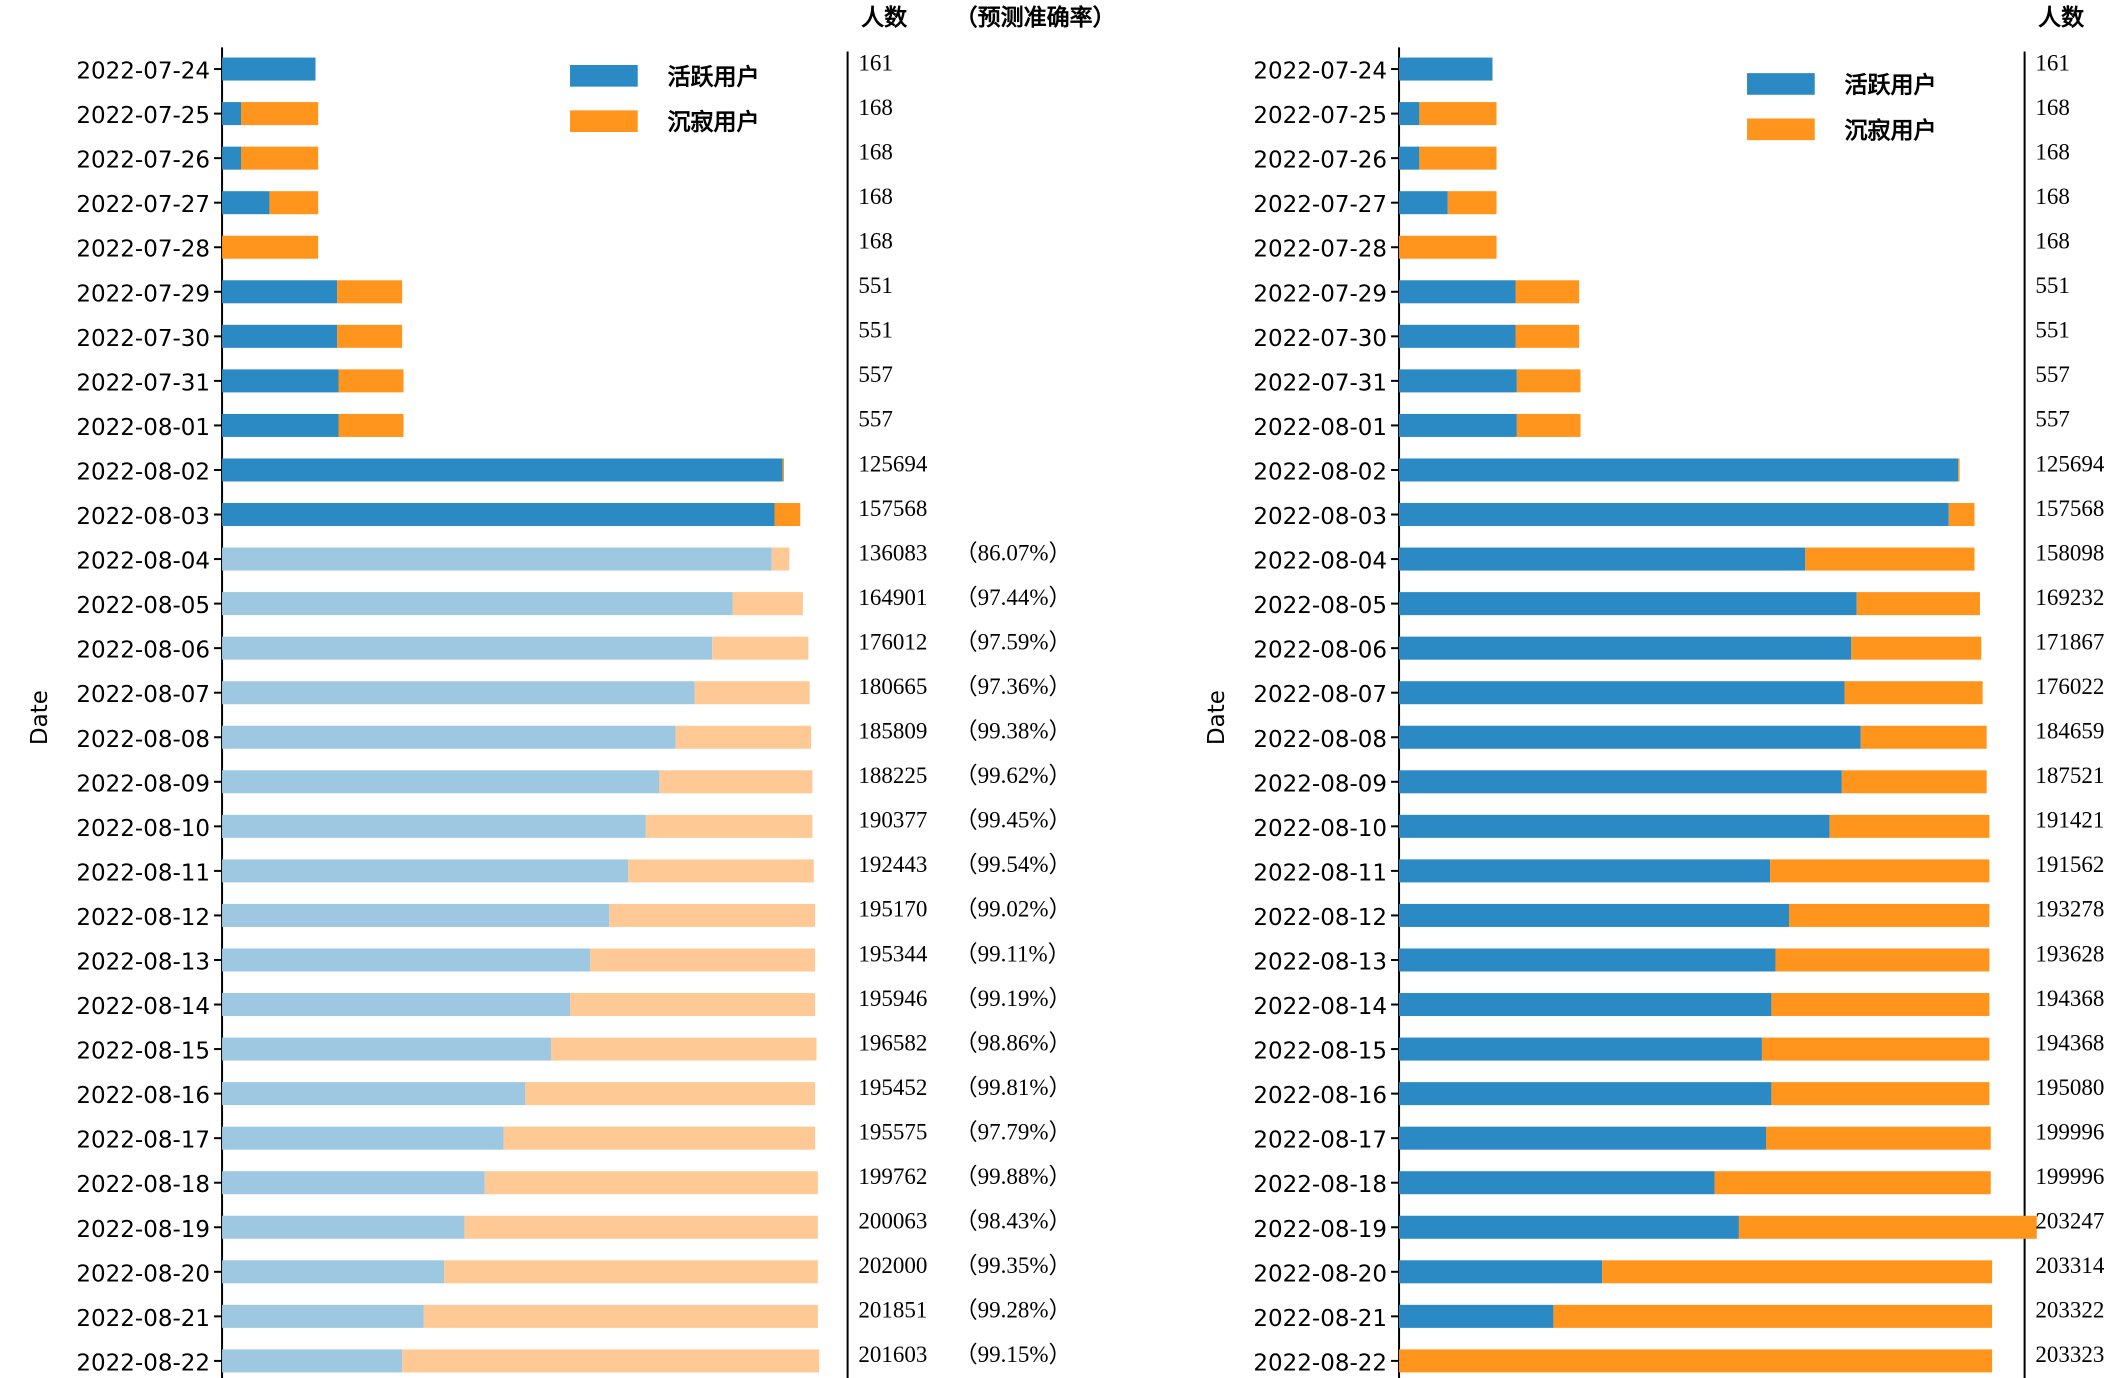 The image size is (2123, 1378). What do you see at coordinates (1013, 1042) in the screenshot?
I see `accuracy-label: （98.86%）` at bounding box center [1013, 1042].